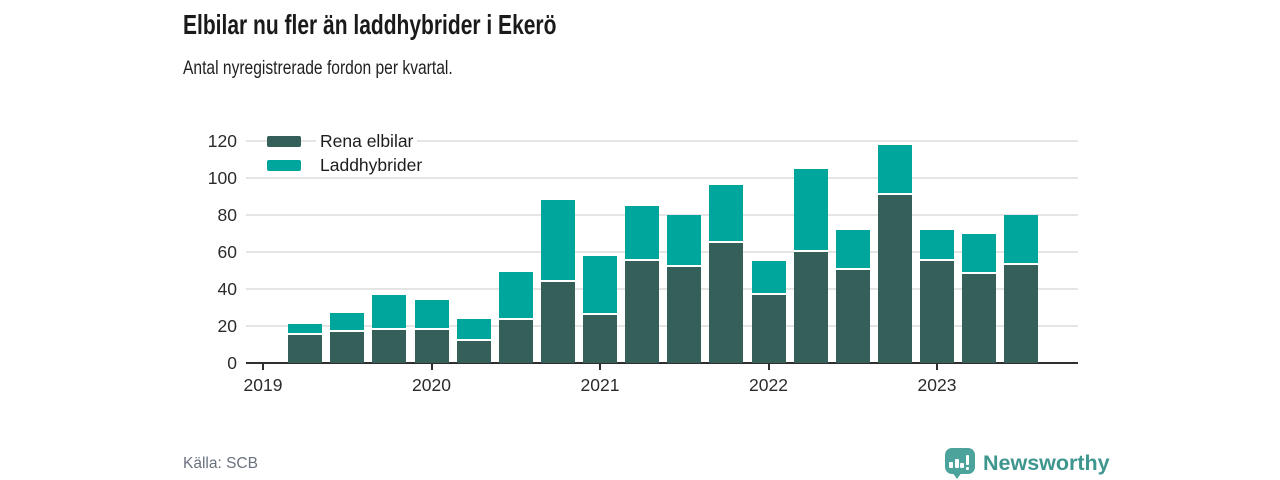  What do you see at coordinates (220, 463) in the screenshot?
I see `source-note: Källa: SCB` at bounding box center [220, 463].